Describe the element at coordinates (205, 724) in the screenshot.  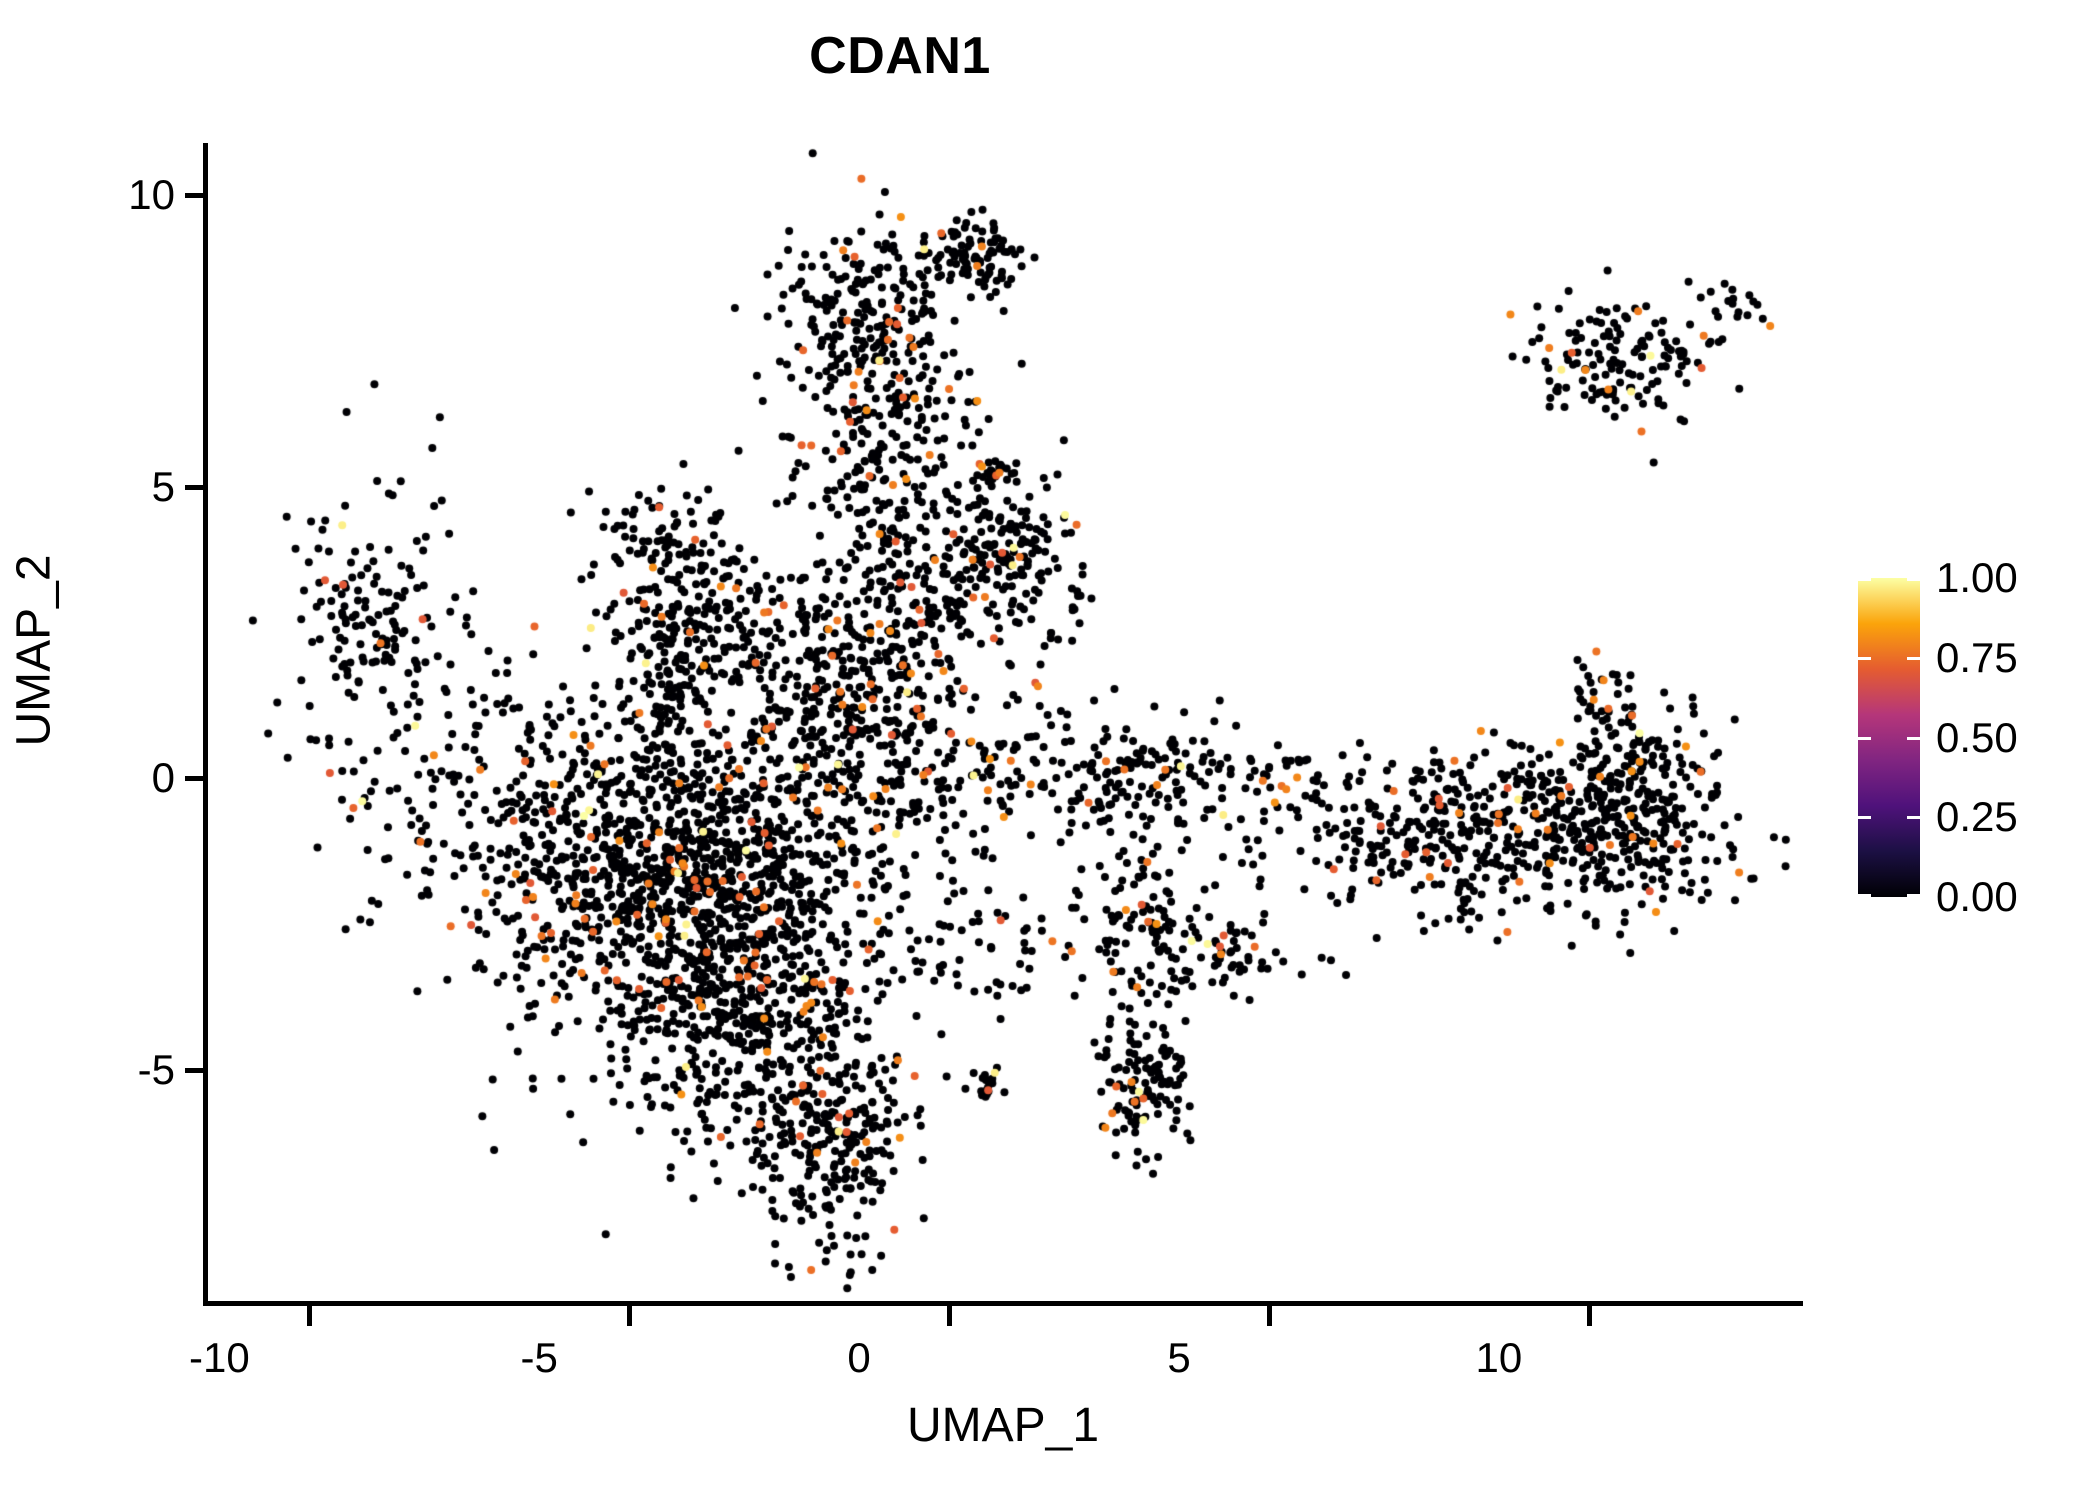
I see `y-axis-line` at that location.